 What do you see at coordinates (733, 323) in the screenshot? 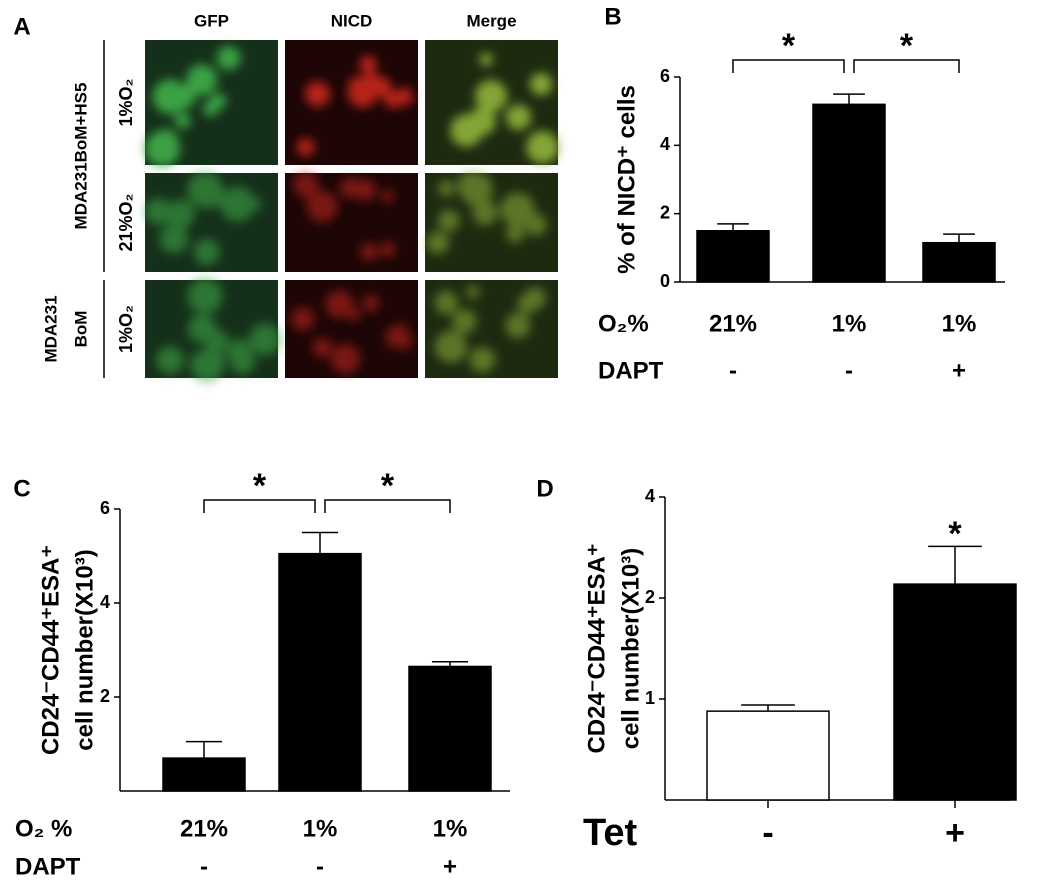
I see `x-tick-label: 21%` at bounding box center [733, 323].